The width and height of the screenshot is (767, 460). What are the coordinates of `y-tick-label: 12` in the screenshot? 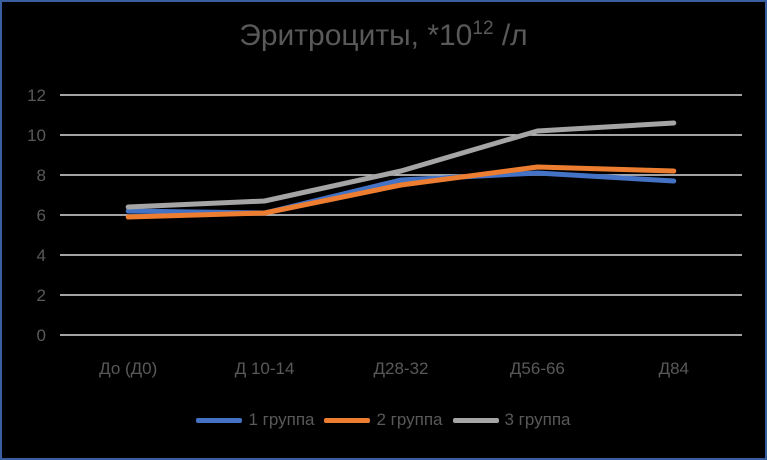 It's located at (36, 95).